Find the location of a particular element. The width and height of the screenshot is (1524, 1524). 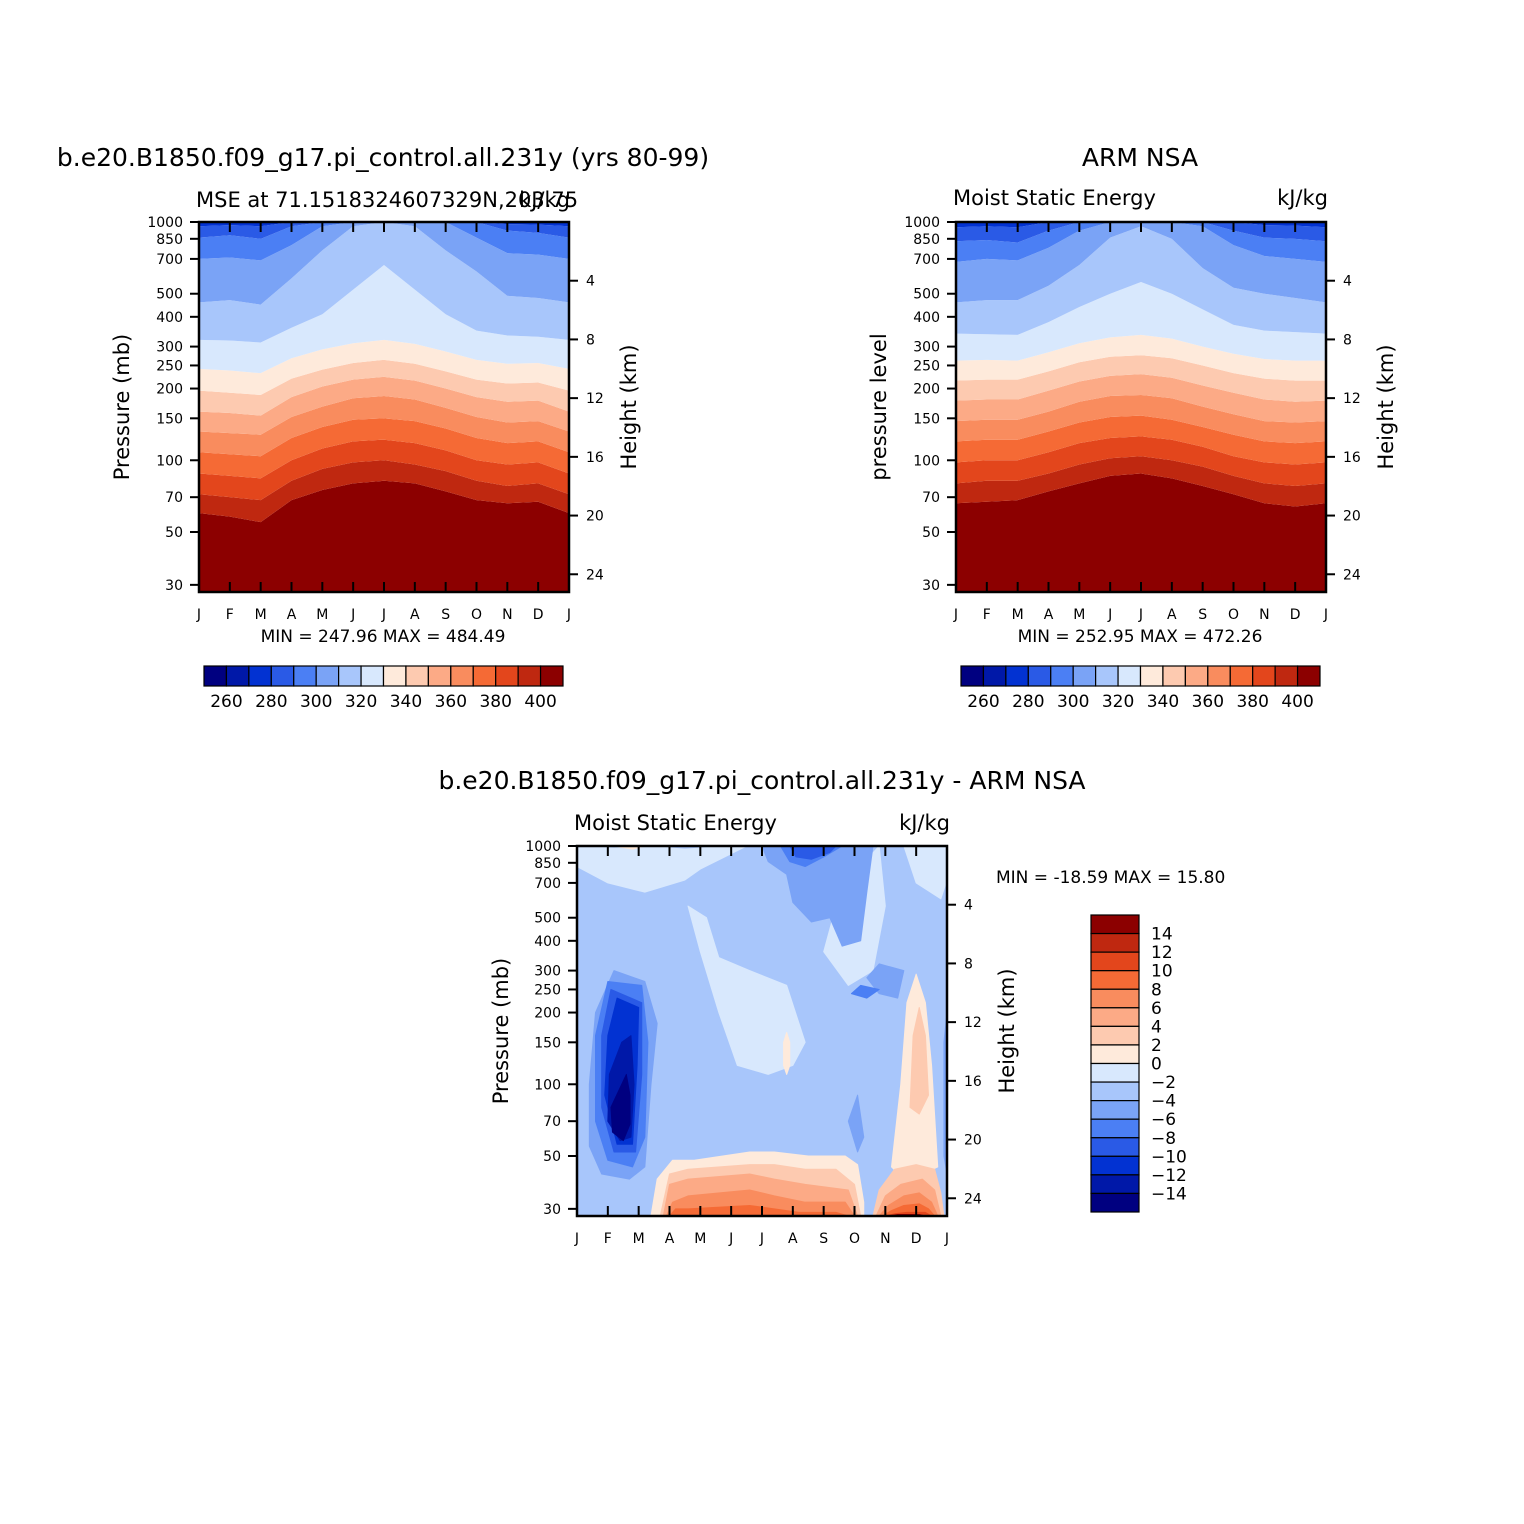

colorbar-label: 320 is located at coordinates (361, 702).